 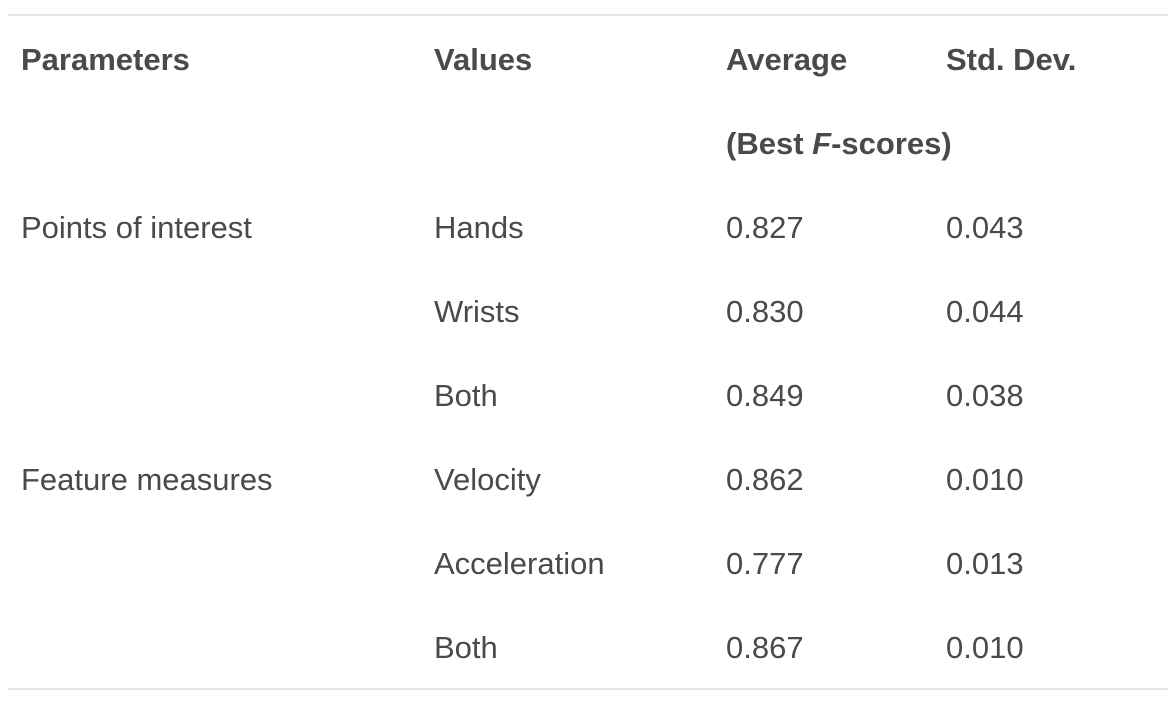 What do you see at coordinates (588, 396) in the screenshot?
I see `table-row: Both 0.849 0.038` at bounding box center [588, 396].